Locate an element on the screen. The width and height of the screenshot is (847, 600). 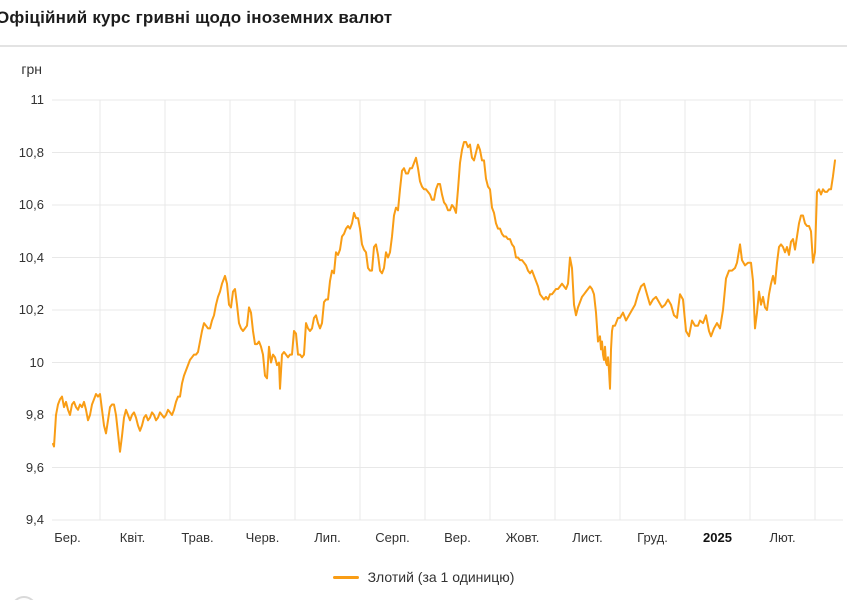
x-tick-label: Квіт. is located at coordinates (132, 537).